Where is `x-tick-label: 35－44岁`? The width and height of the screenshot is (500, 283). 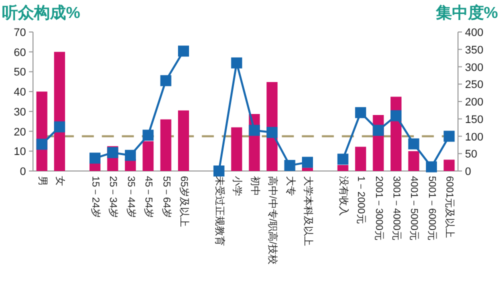
x-tick-label: 35－44岁 is located at coordinates (130, 197).